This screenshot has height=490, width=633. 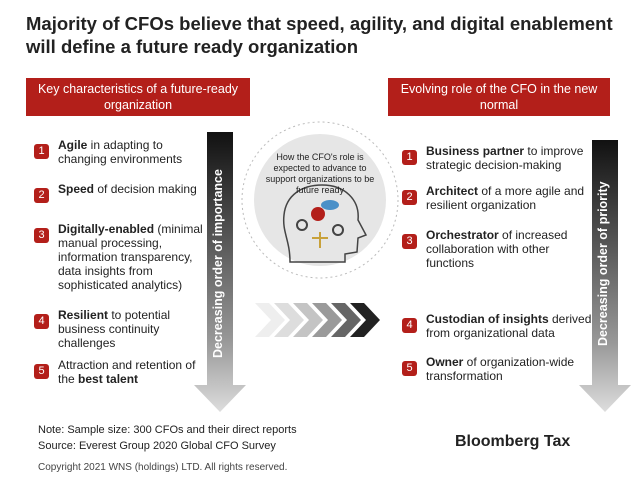 I want to click on item-detail: of decision making, so click(x=145, y=189).